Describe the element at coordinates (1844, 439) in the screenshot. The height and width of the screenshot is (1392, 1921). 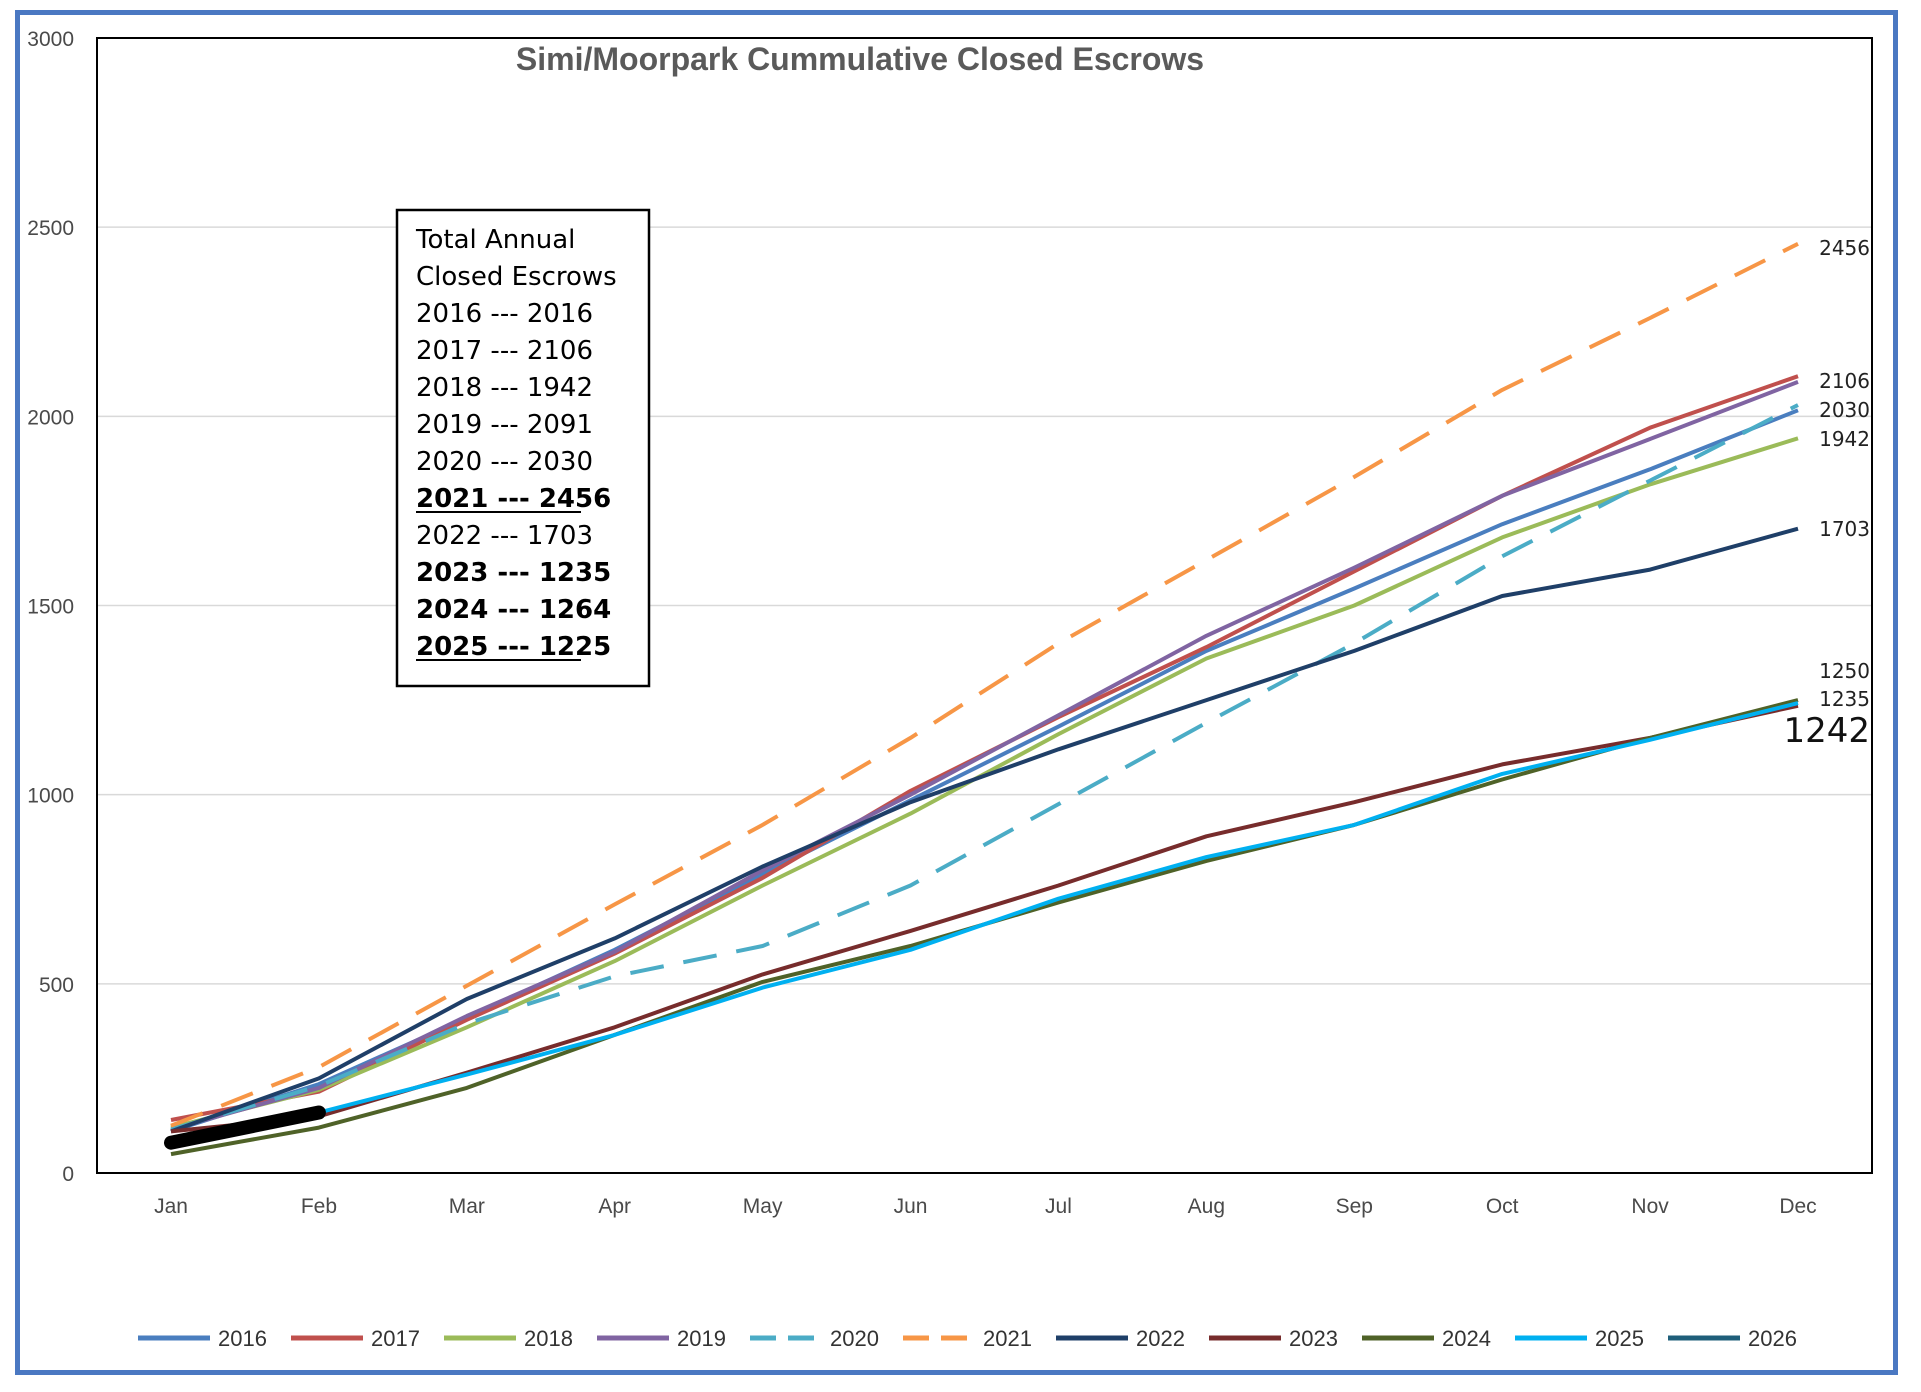
I see `end-value-label: 1942` at that location.